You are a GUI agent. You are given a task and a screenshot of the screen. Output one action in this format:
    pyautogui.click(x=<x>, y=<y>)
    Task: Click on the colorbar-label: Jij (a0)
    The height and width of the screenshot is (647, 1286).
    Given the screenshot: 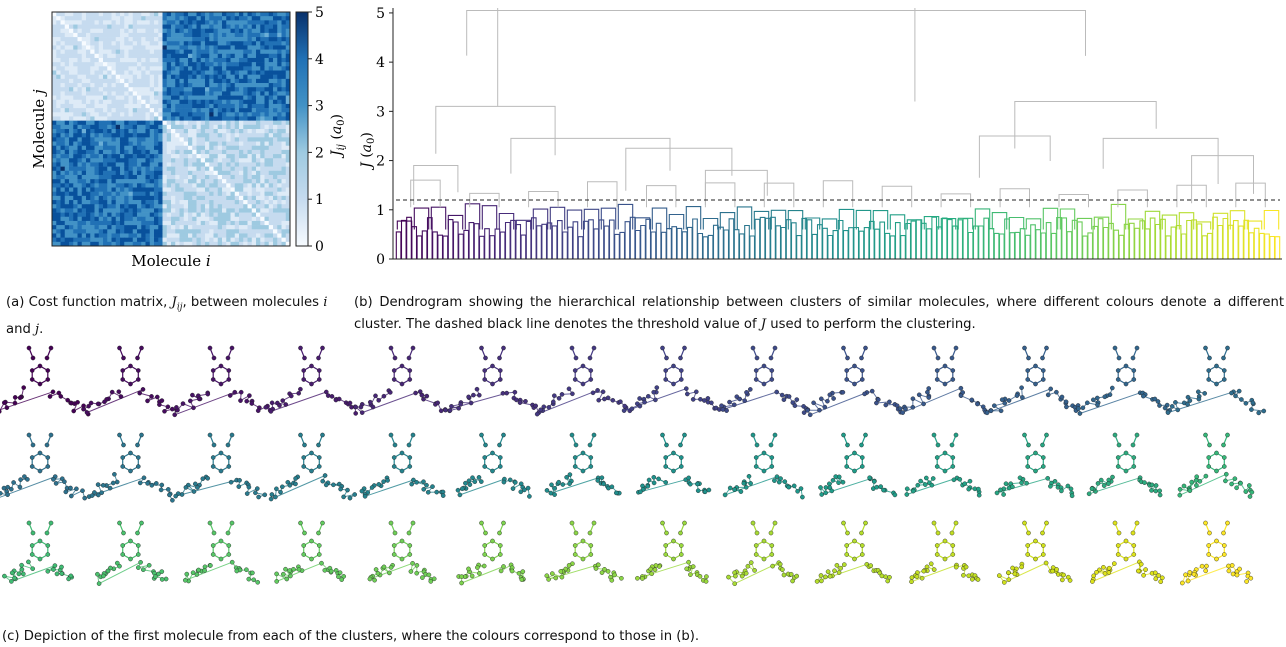 What is the action you would take?
    pyautogui.click(x=338, y=136)
    